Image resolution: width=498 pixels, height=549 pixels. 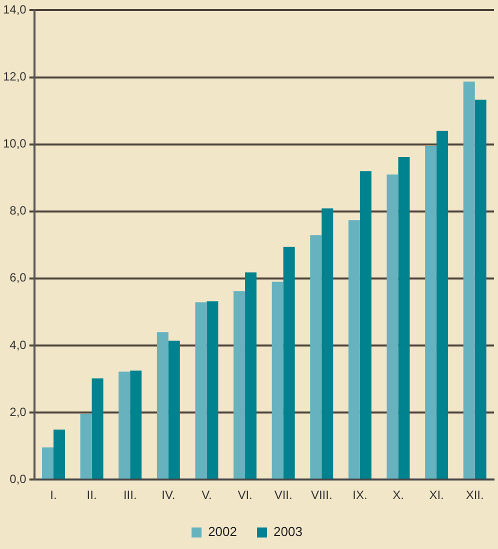 I want to click on x-tick-label: XI., so click(x=436, y=495).